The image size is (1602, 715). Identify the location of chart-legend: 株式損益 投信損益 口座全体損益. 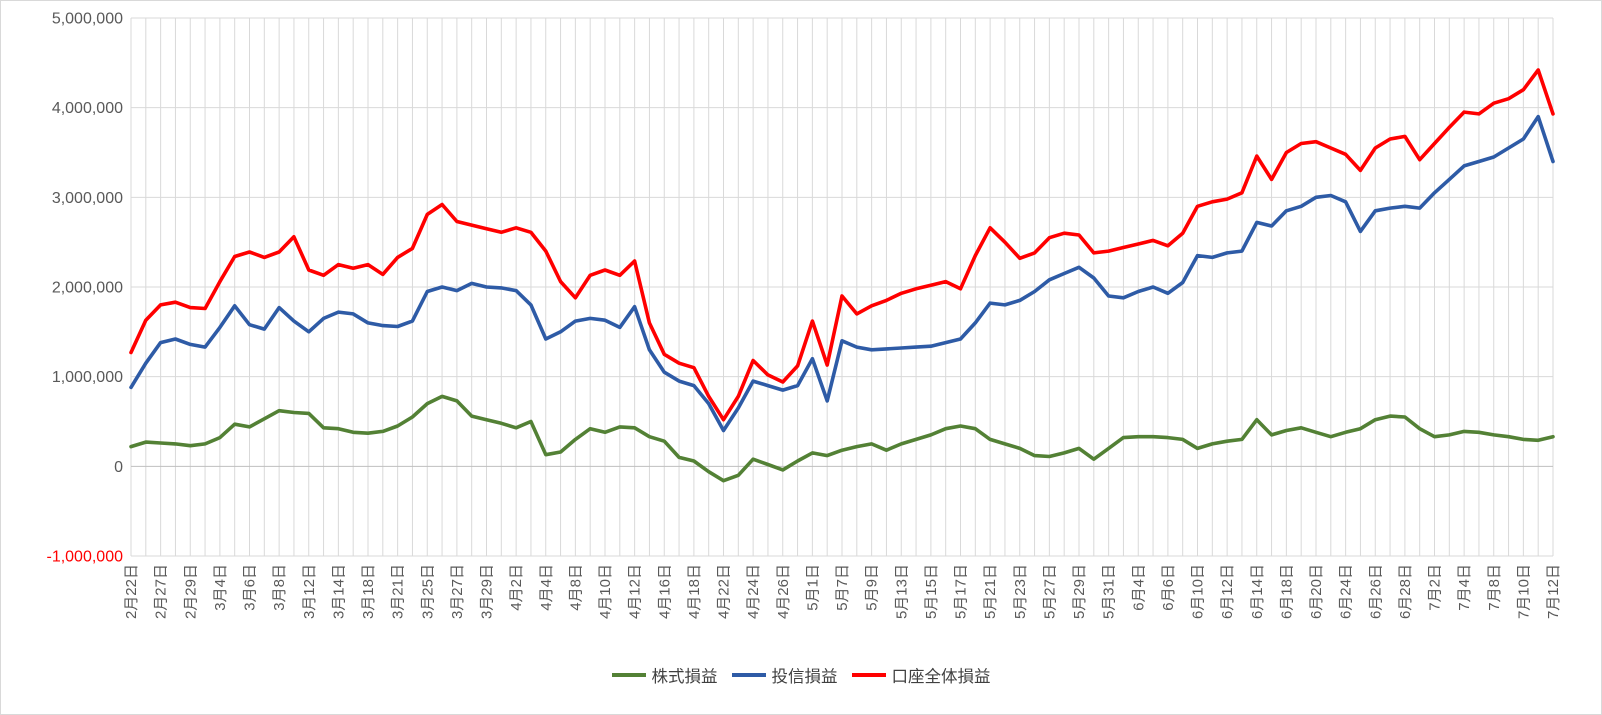
(801, 675).